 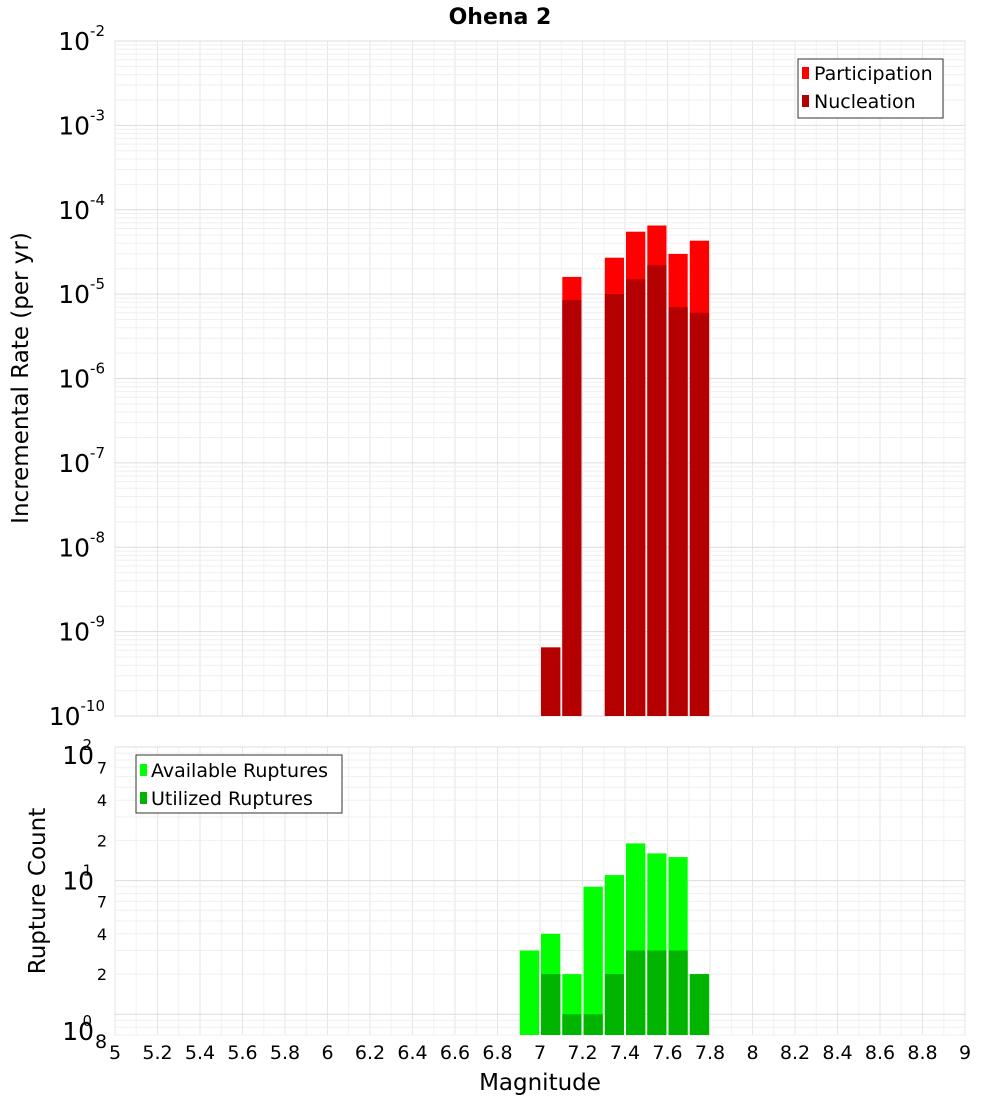 I want to click on x-tick-label: 6.6, so click(x=455, y=1053).